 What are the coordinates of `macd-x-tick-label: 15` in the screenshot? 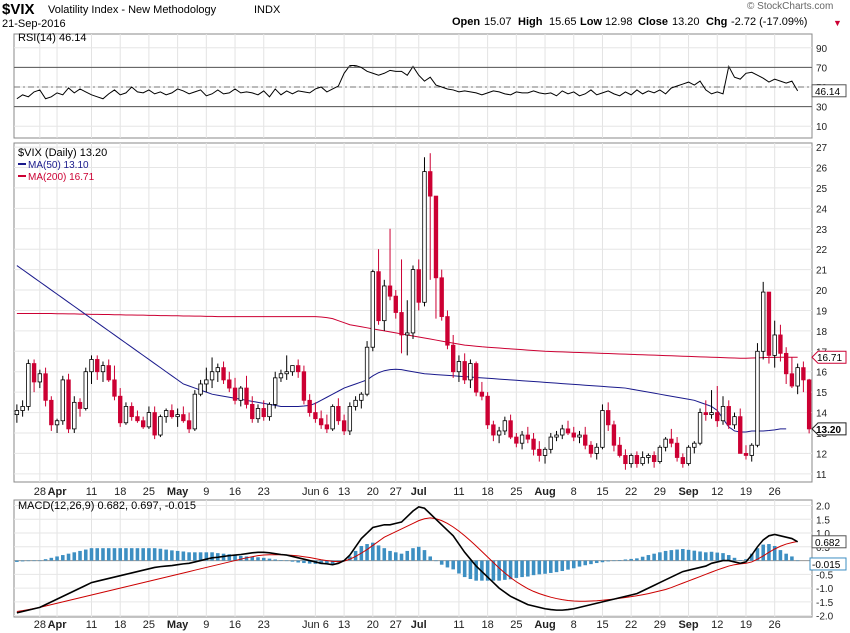 It's located at (602, 625).